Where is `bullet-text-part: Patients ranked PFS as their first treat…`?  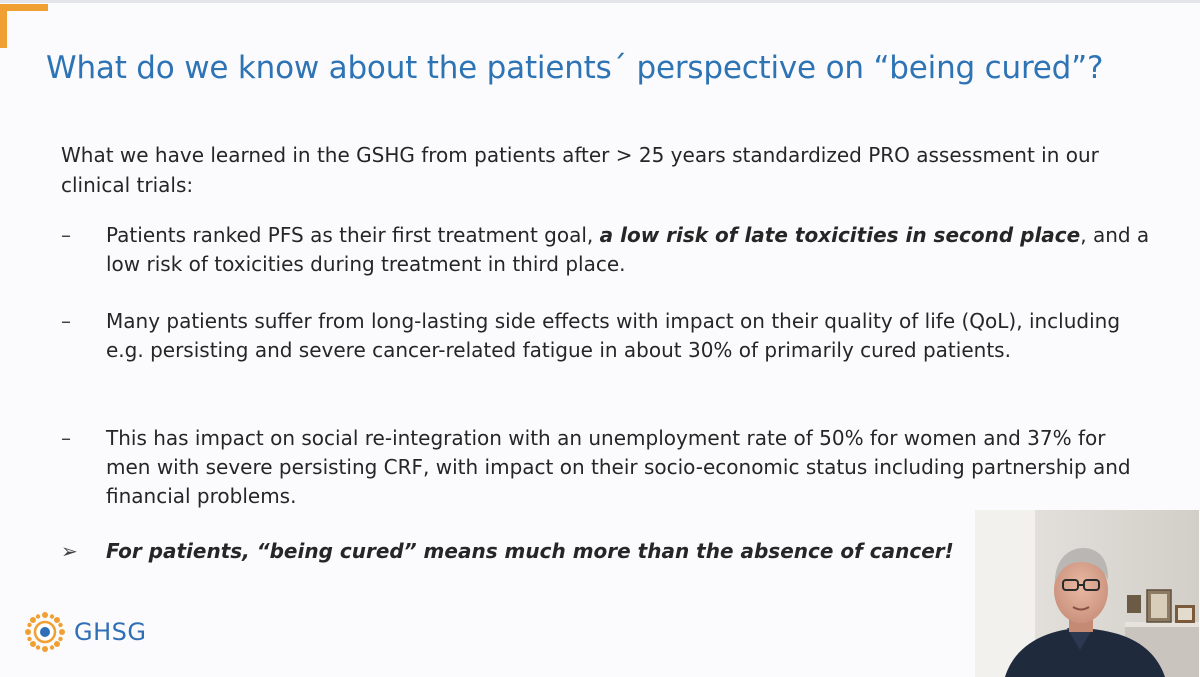 bullet-text-part: Patients ranked PFS as their first treat… is located at coordinates (353, 235).